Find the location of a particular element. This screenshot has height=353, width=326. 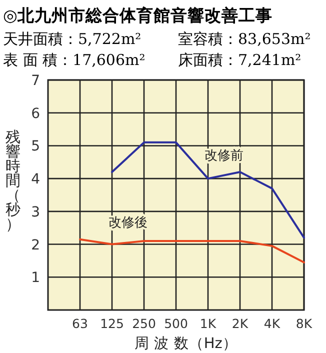

text: 表 面 積：17,606m² is located at coordinates (74, 60).